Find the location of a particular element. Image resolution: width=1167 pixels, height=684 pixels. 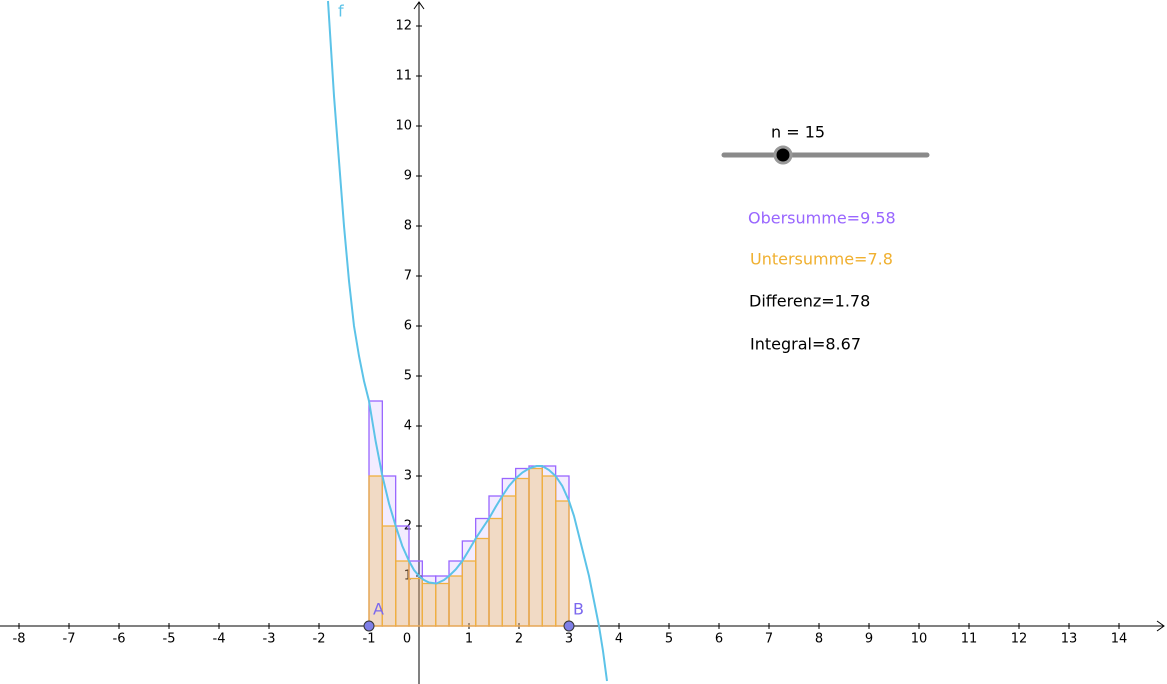

y-tick-label: 1 is located at coordinates (408, 576).